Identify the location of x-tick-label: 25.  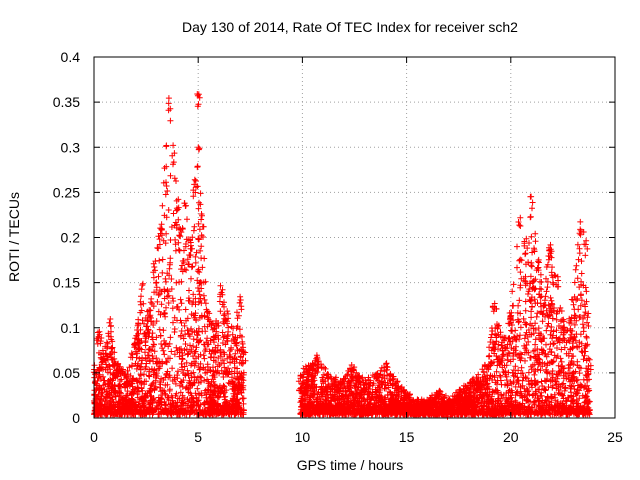
(615, 437).